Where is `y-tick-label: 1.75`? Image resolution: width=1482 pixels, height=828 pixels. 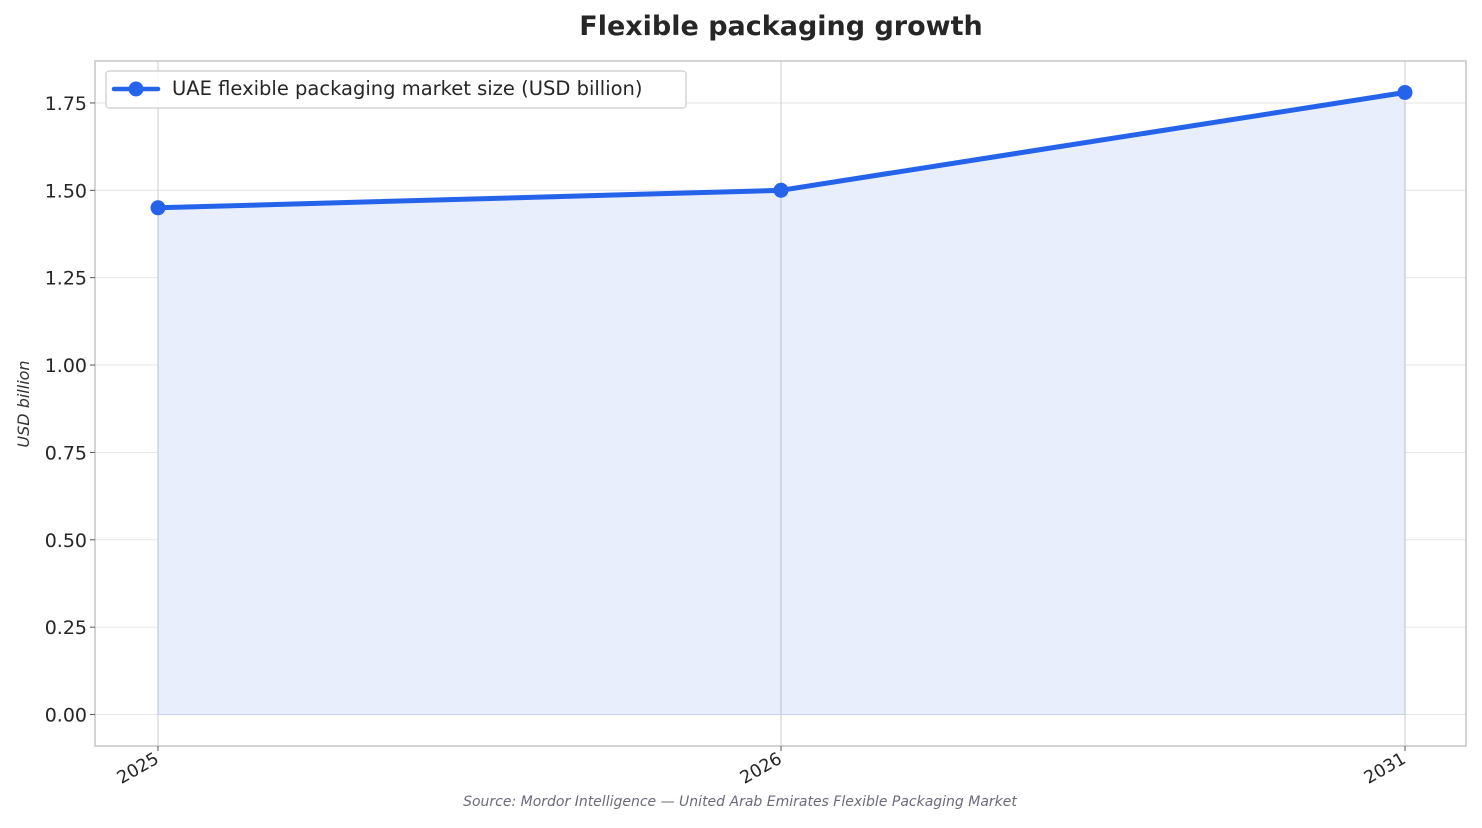 y-tick-label: 1.75 is located at coordinates (66, 104).